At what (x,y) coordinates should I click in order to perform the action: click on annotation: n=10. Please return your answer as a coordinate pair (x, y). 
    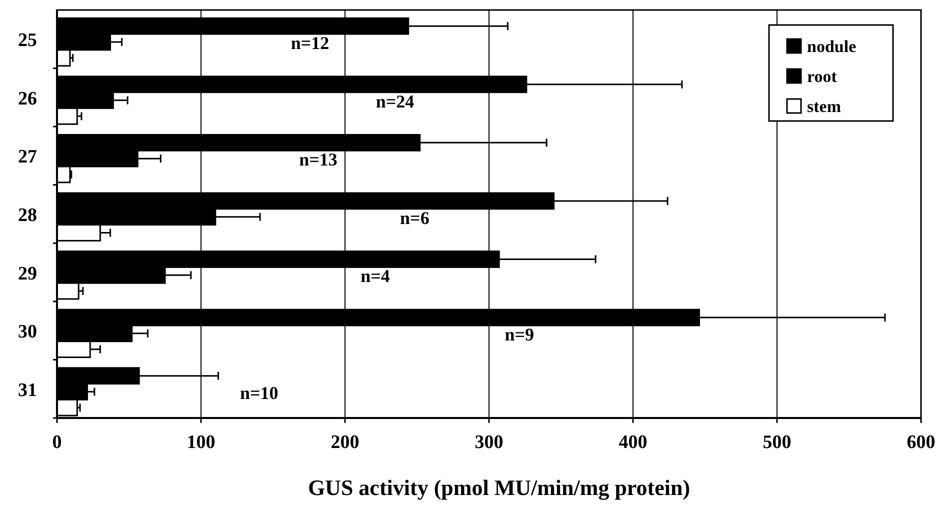
    Looking at the image, I should click on (259, 392).